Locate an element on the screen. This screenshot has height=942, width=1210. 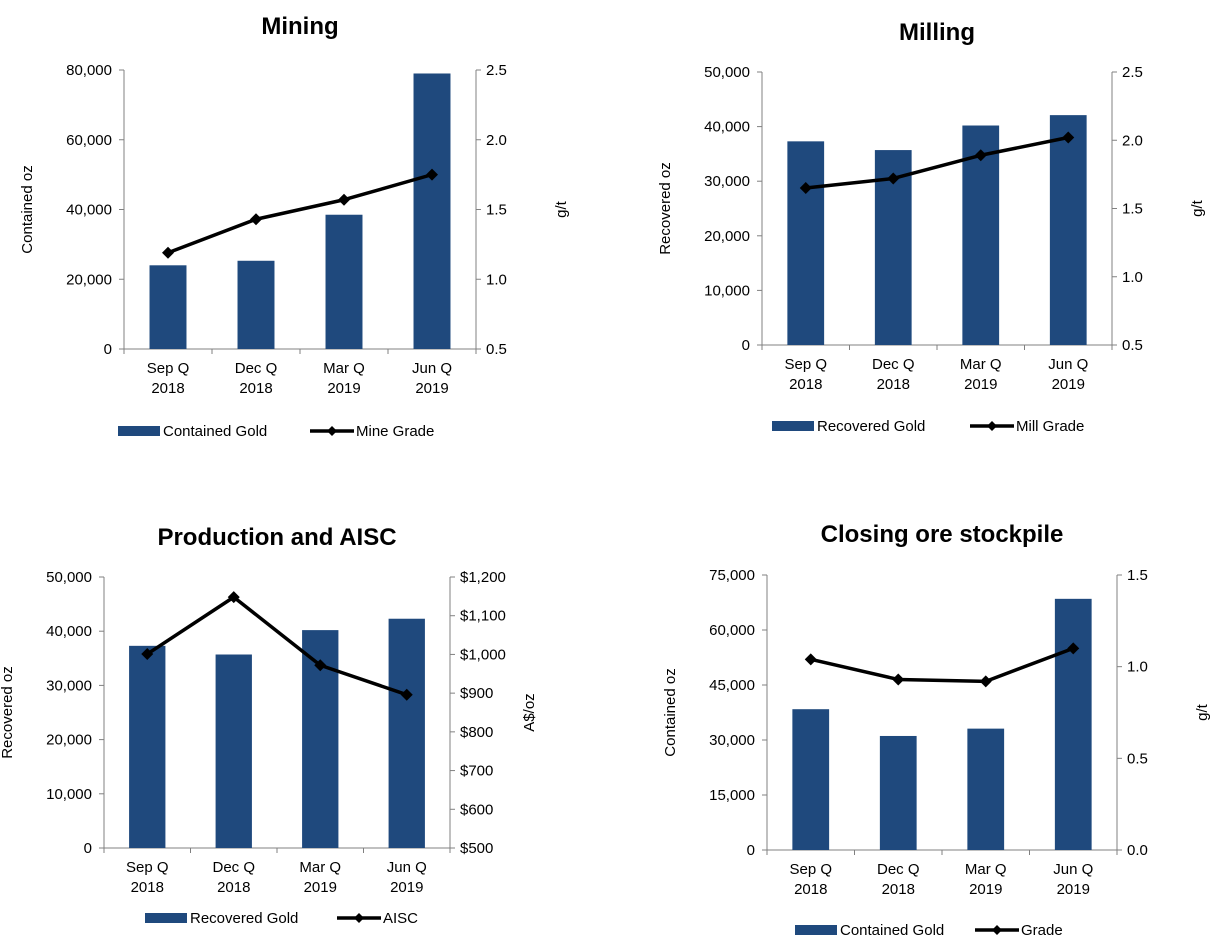
right-tick-label: 0.0 is located at coordinates (1137, 850).